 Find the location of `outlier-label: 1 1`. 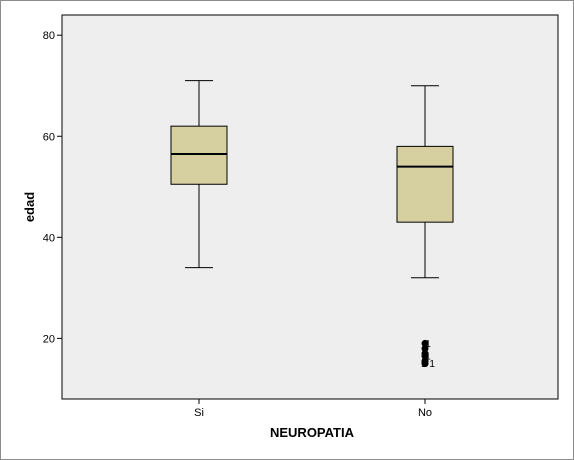

outlier-label: 1 1 is located at coordinates (428, 364).